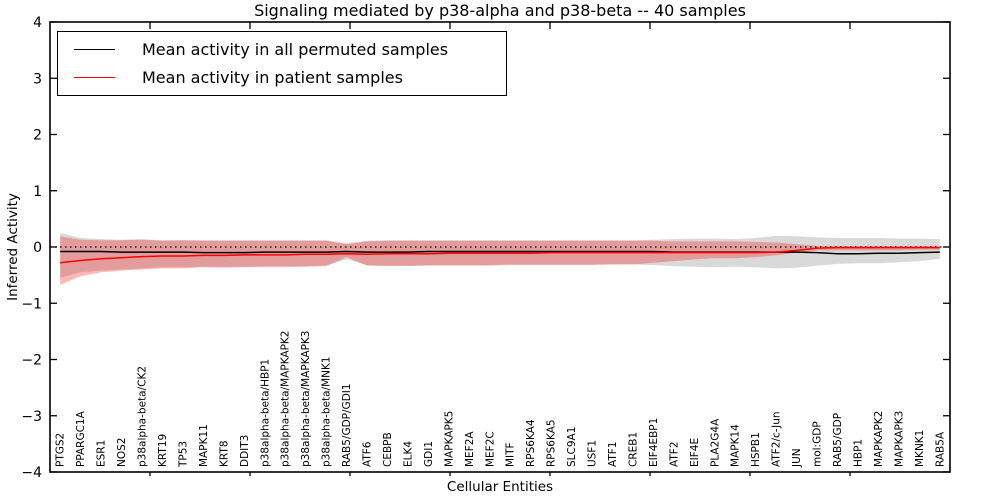 The width and height of the screenshot is (1000, 500). What do you see at coordinates (500, 252) in the screenshot?
I see `permuted-mean-line` at bounding box center [500, 252].